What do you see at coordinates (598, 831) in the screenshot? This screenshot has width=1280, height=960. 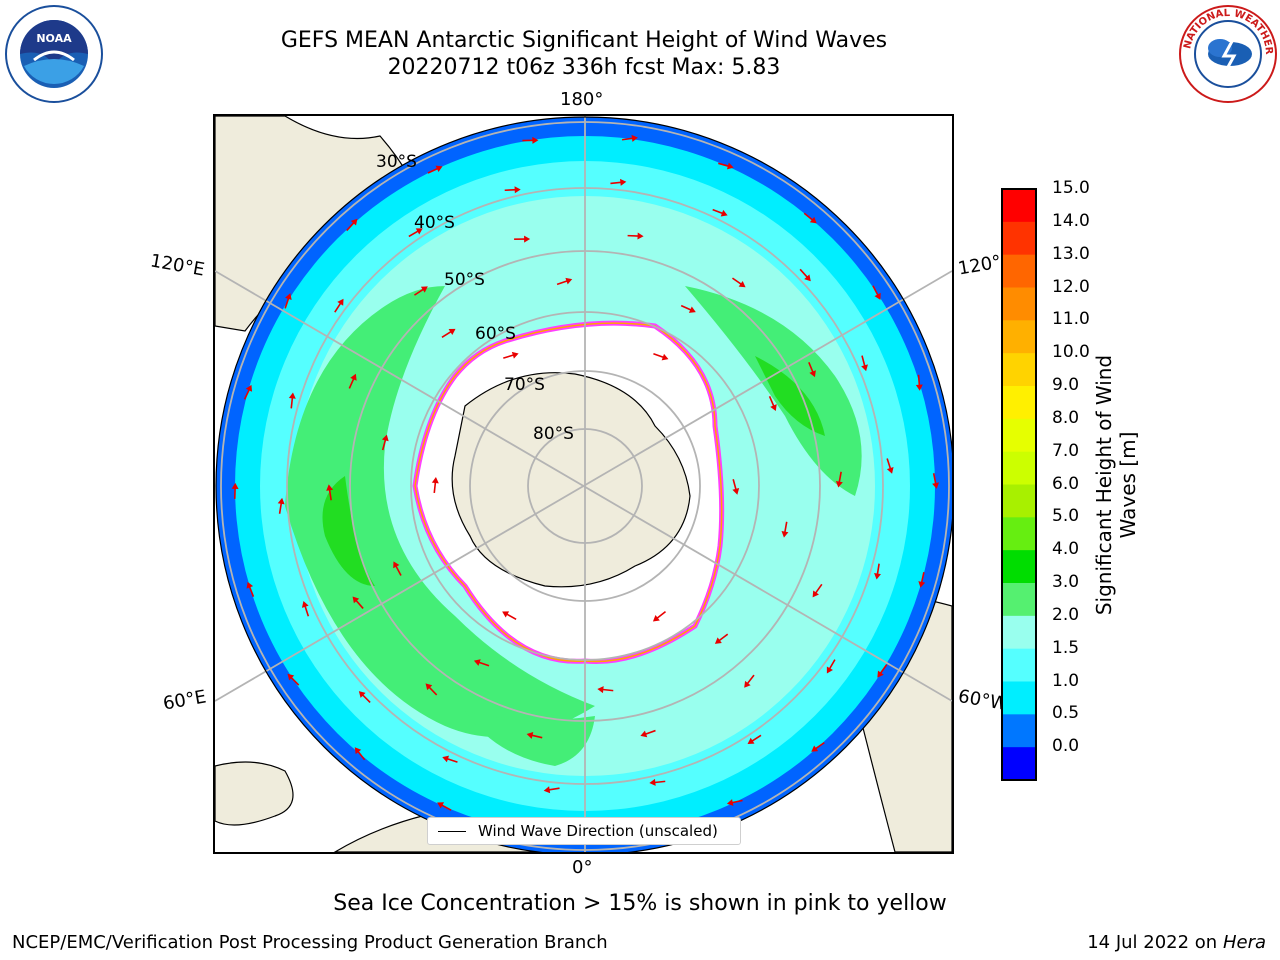 I see `legend-label: Wind Wave Direction (unscaled)` at bounding box center [598, 831].